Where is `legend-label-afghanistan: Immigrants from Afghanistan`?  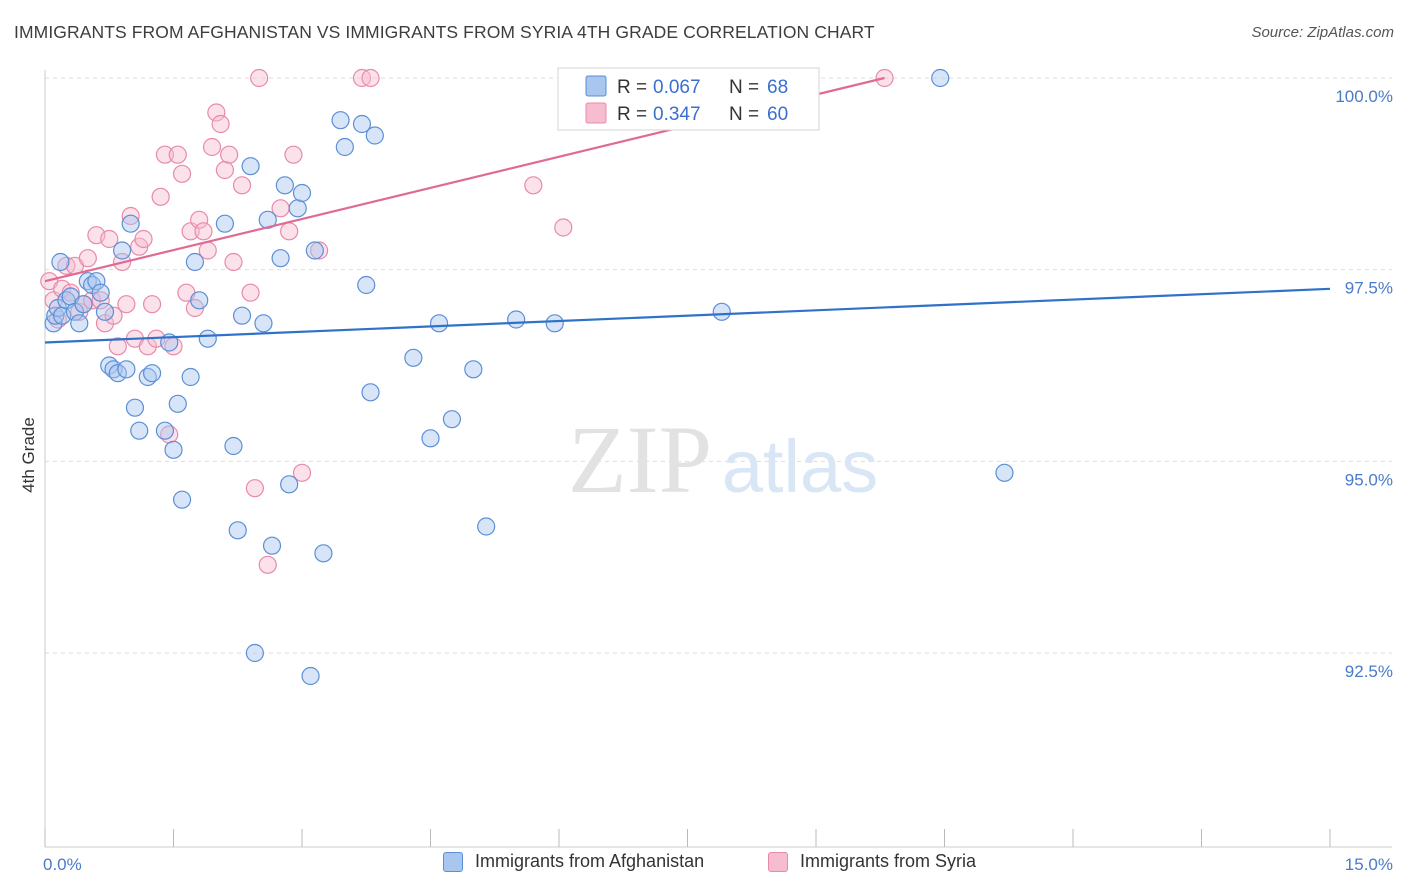 legend-label-afghanistan: Immigrants from Afghanistan is located at coordinates (590, 861).